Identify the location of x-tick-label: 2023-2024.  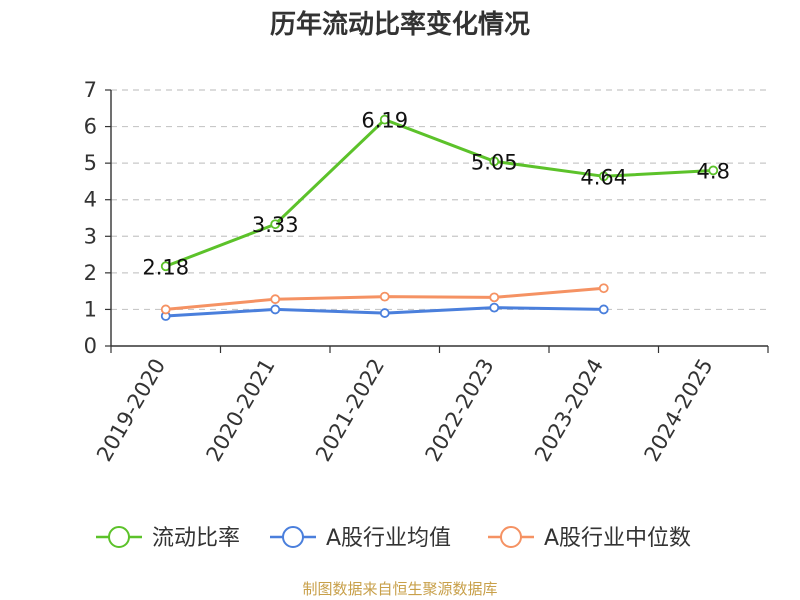
(569, 410).